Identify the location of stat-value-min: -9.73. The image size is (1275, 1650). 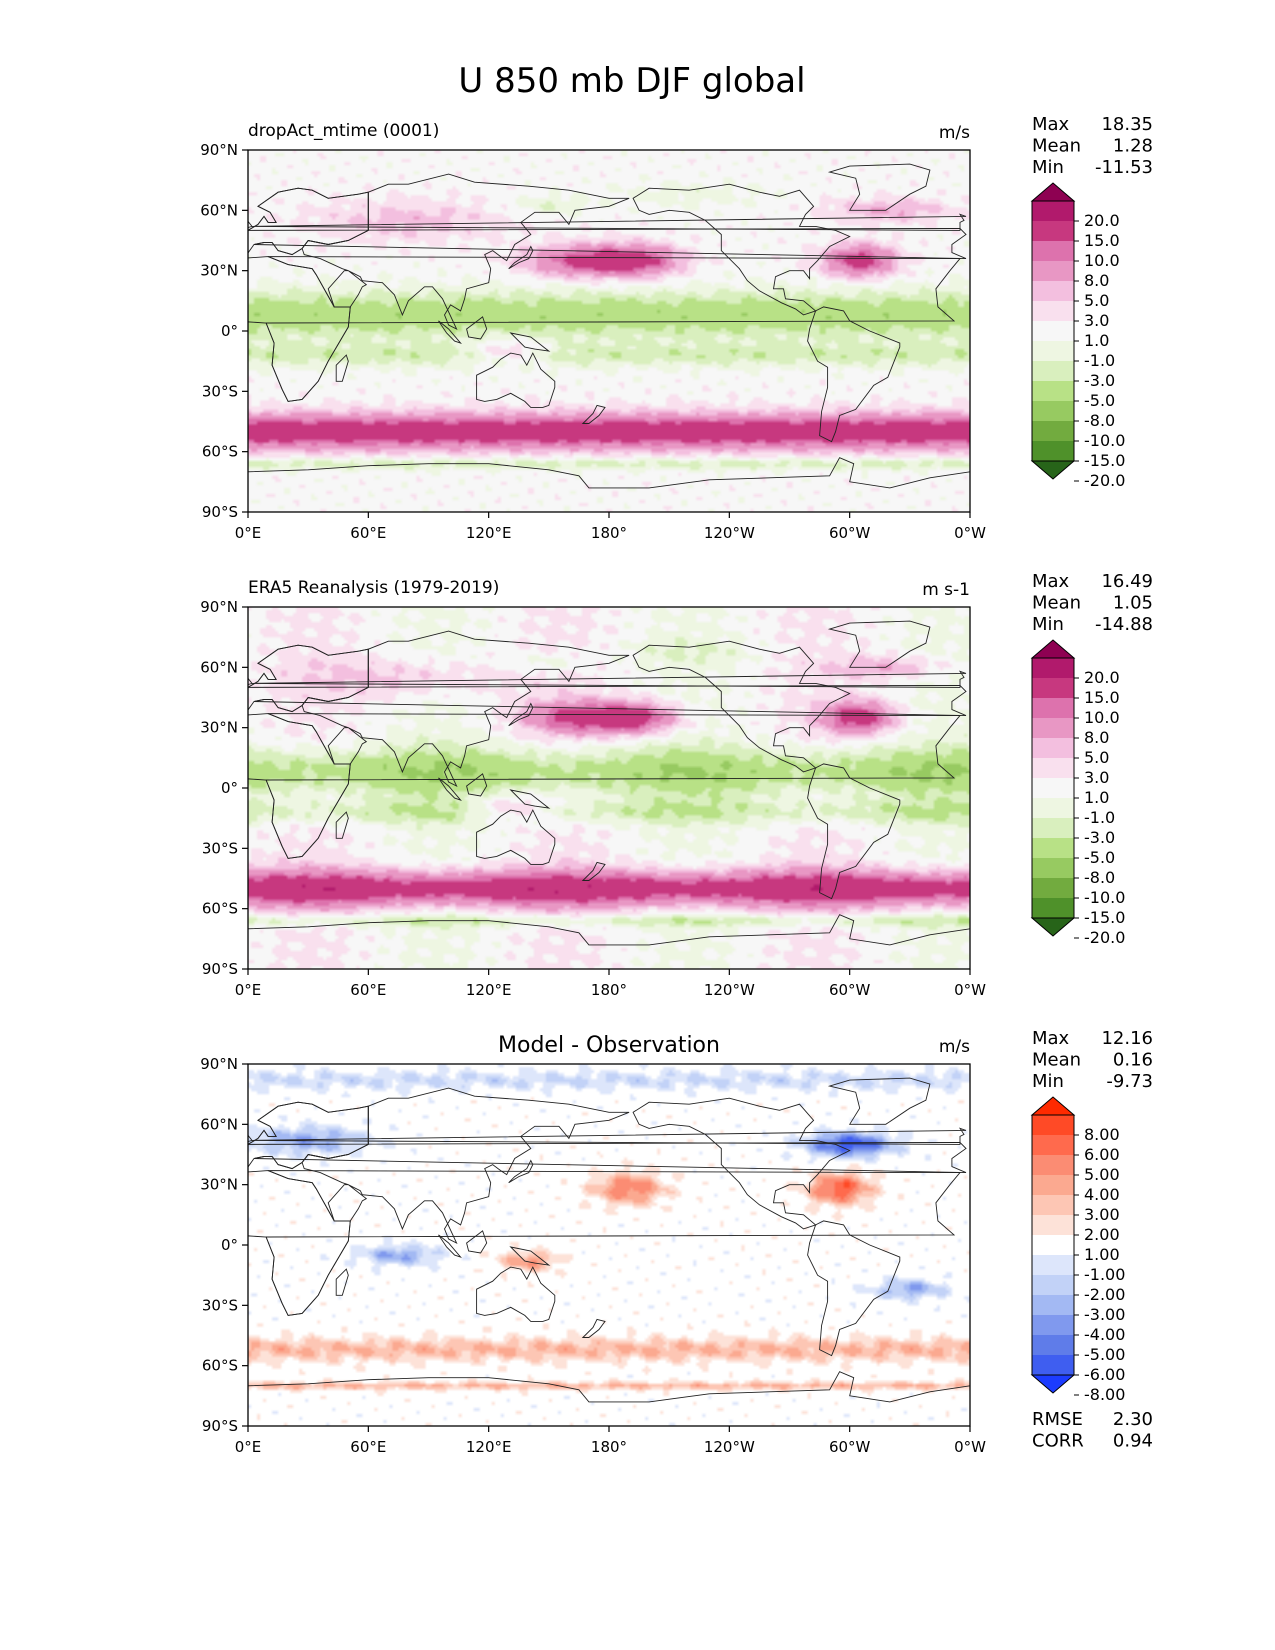
(1129, 1081).